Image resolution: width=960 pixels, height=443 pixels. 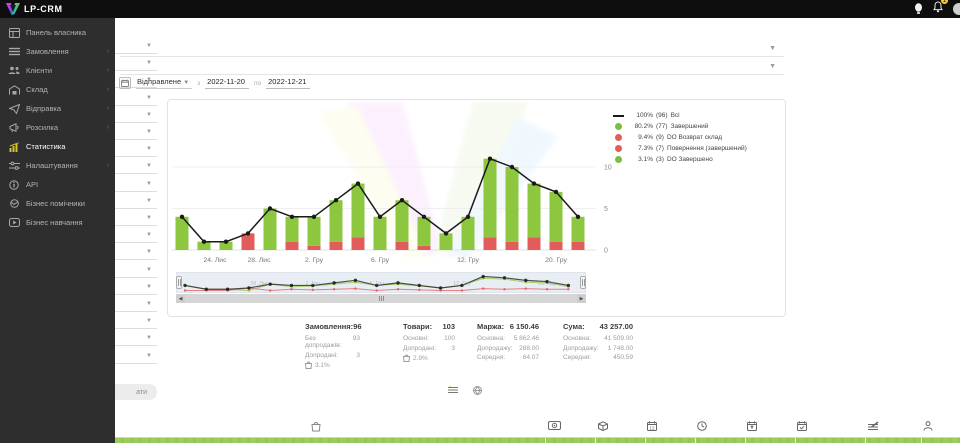 What do you see at coordinates (468, 260) in the screenshot?
I see `svg-text: 12. Гру` at bounding box center [468, 260].